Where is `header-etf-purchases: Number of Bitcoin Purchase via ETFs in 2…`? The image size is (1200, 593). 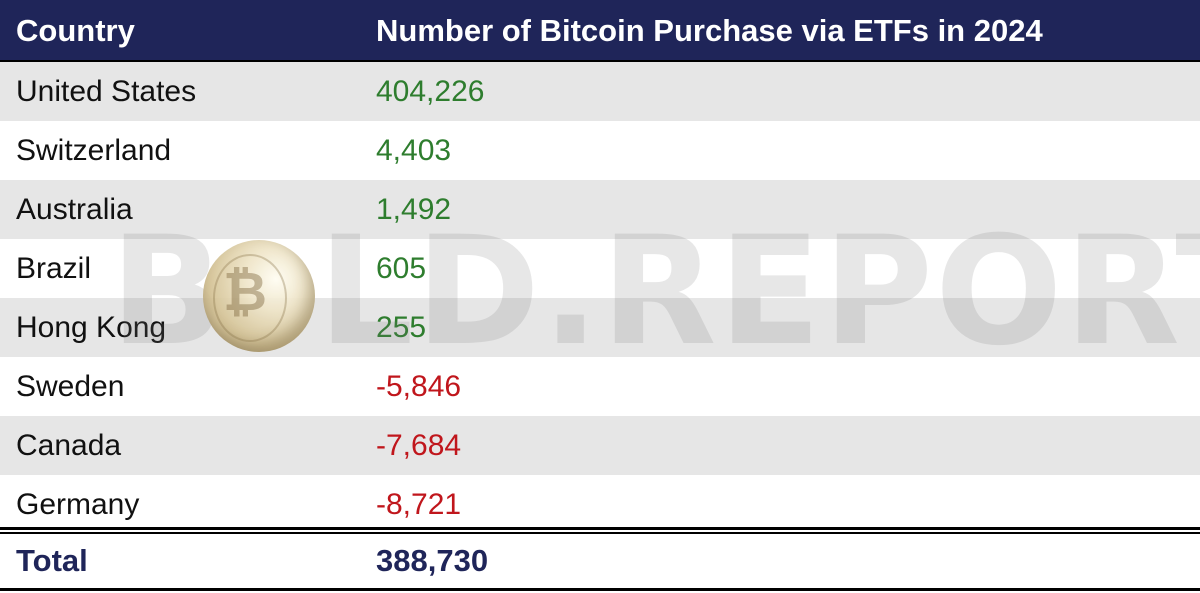 header-etf-purchases: Number of Bitcoin Purchase via ETFs in 2… is located at coordinates (709, 30).